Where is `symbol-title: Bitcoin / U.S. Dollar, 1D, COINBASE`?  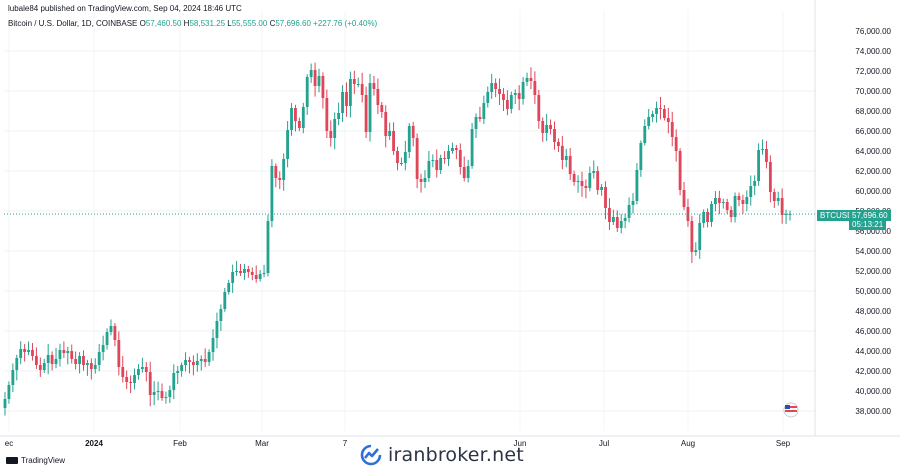 symbol-title: Bitcoin / U.S. Dollar, 1D, COINBASE is located at coordinates (73, 23).